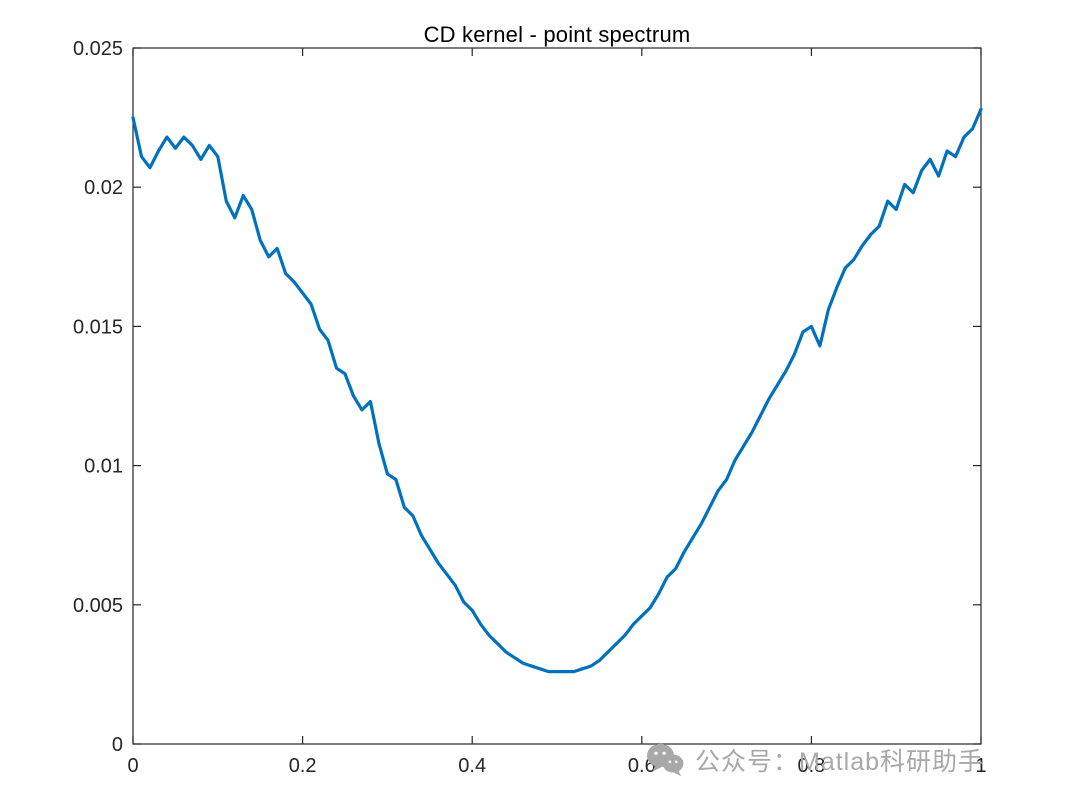 Image resolution: width=1080 pixels, height=808 pixels. I want to click on watermark: 公众号：Matlab科研助手, so click(814, 760).